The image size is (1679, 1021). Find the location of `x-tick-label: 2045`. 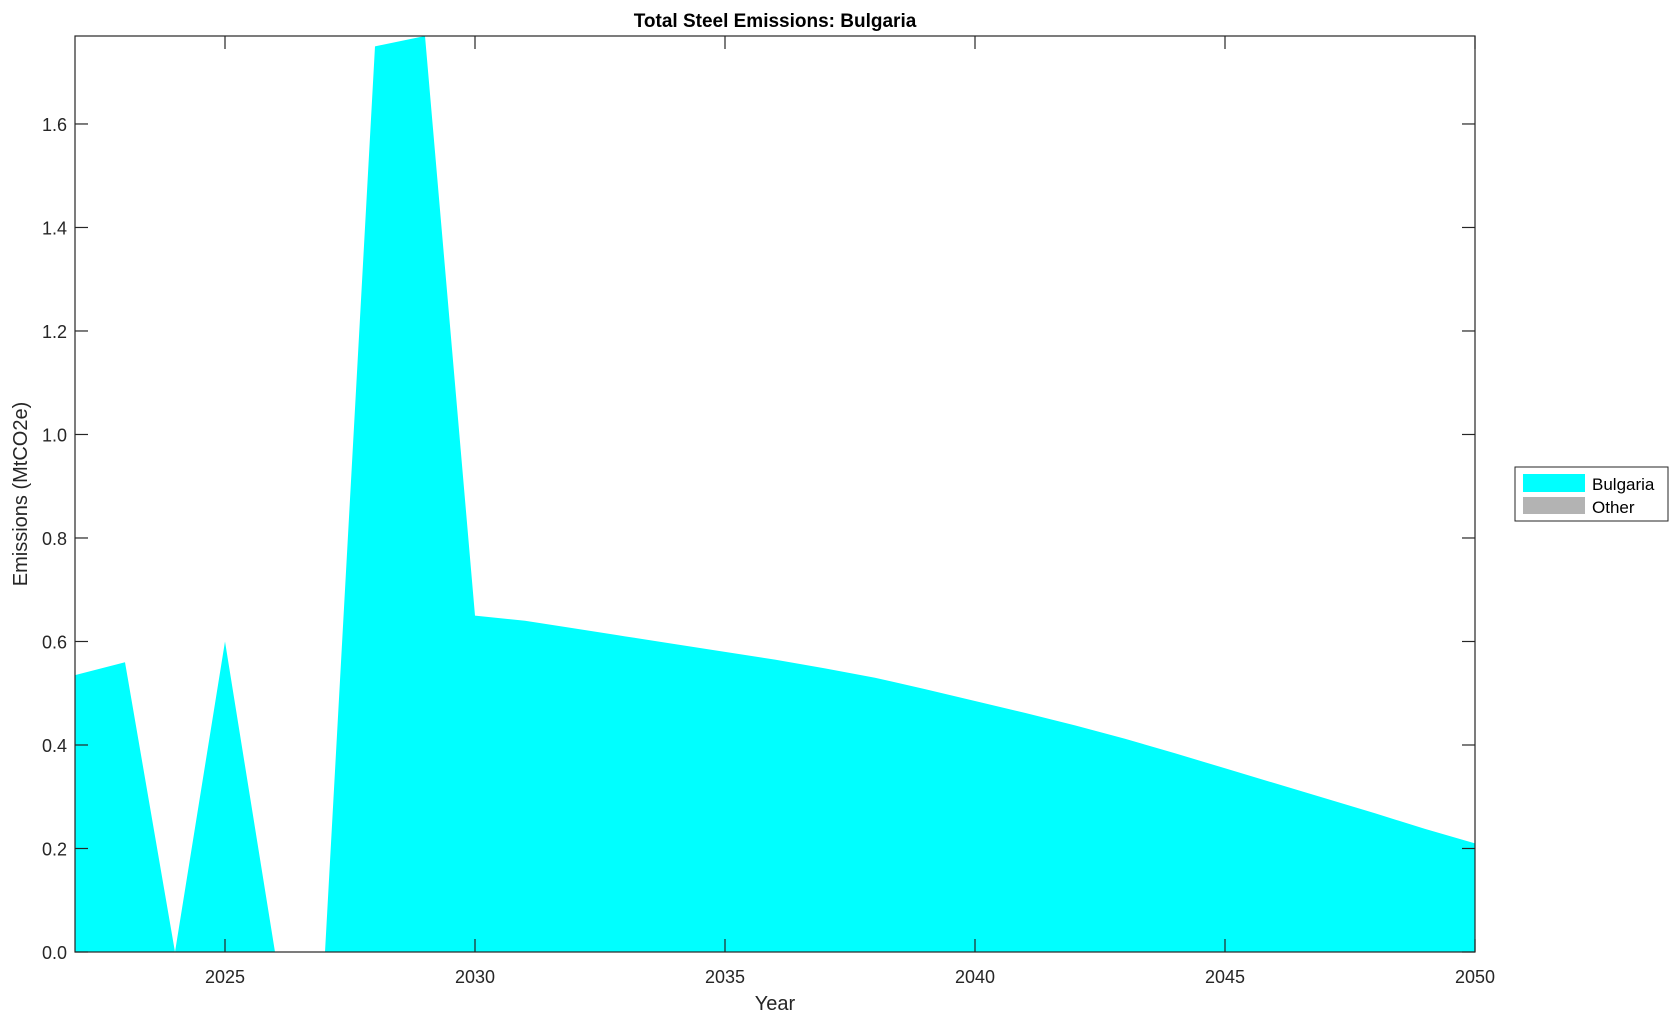

x-tick-label: 2045 is located at coordinates (1225, 977).